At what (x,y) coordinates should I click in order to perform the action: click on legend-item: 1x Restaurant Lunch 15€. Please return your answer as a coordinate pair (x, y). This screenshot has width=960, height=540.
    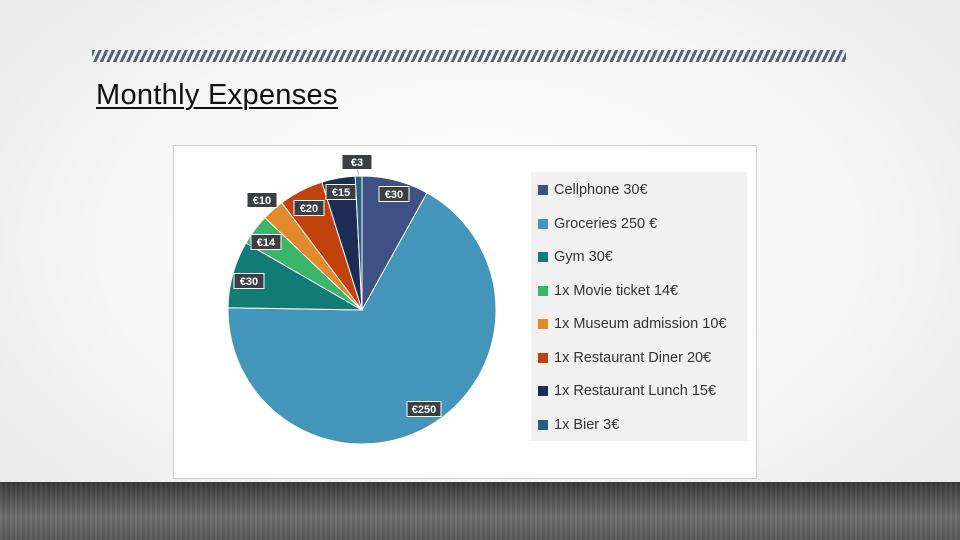
    Looking at the image, I should click on (627, 391).